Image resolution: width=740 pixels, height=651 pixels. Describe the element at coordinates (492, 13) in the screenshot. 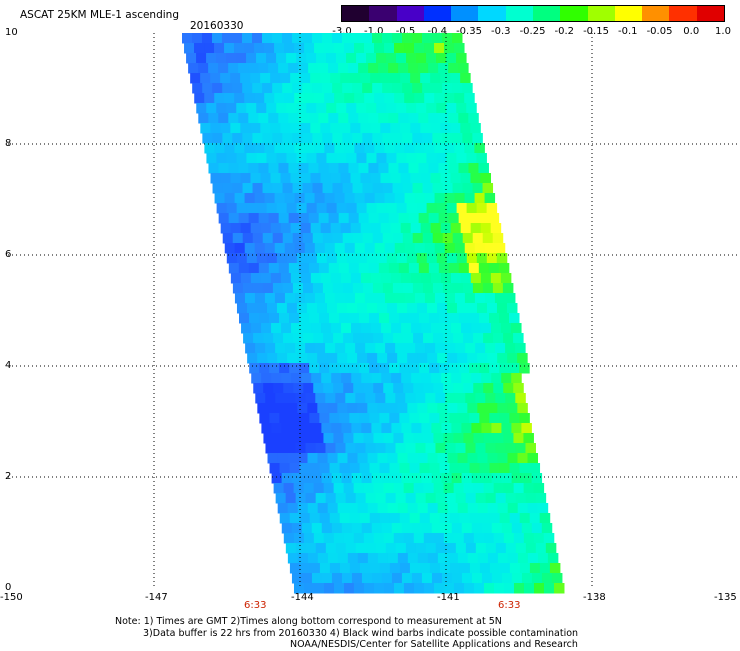

I see `colorbar-segment` at that location.